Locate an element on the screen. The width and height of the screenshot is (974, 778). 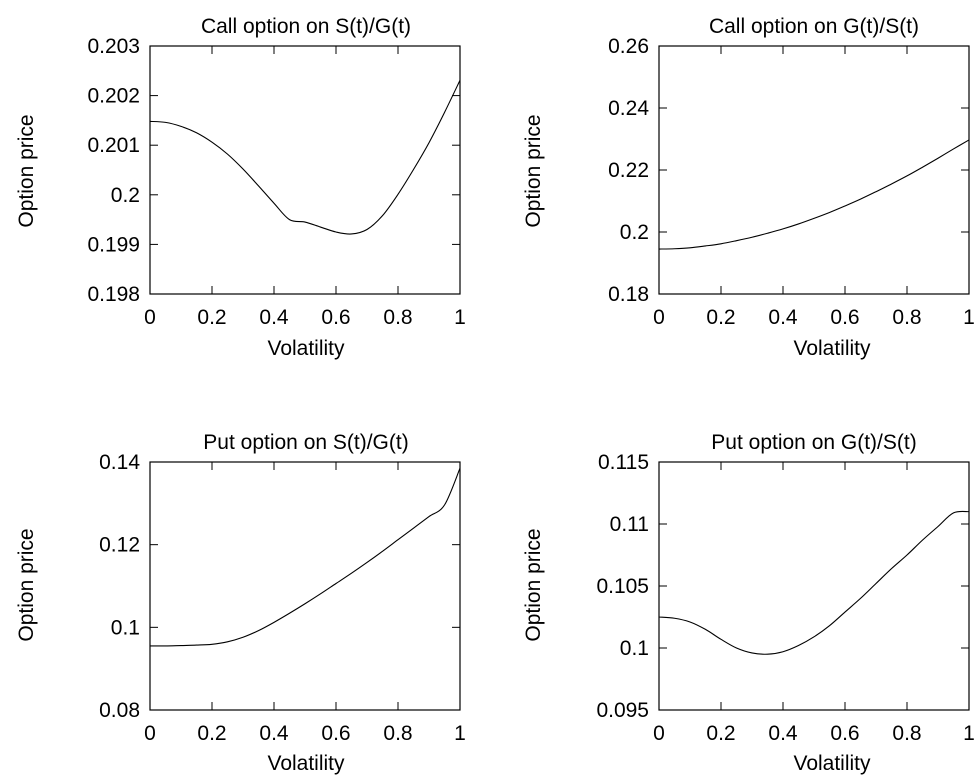
y-tick-label: 0.24 is located at coordinates (628, 108).